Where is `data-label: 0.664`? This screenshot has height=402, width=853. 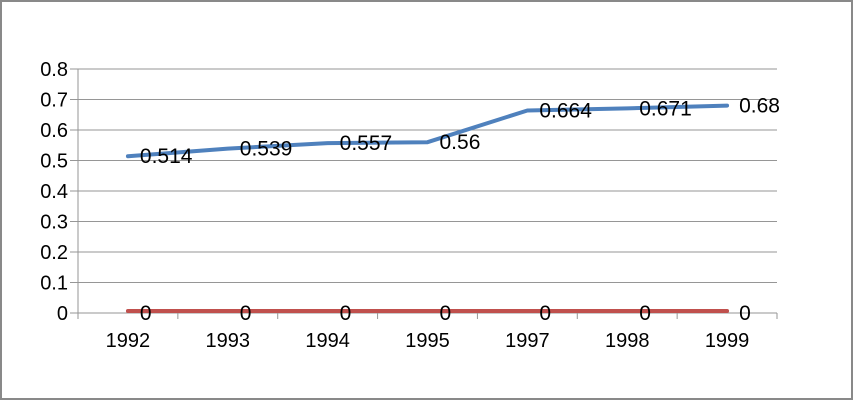
data-label: 0.664 is located at coordinates (565, 110).